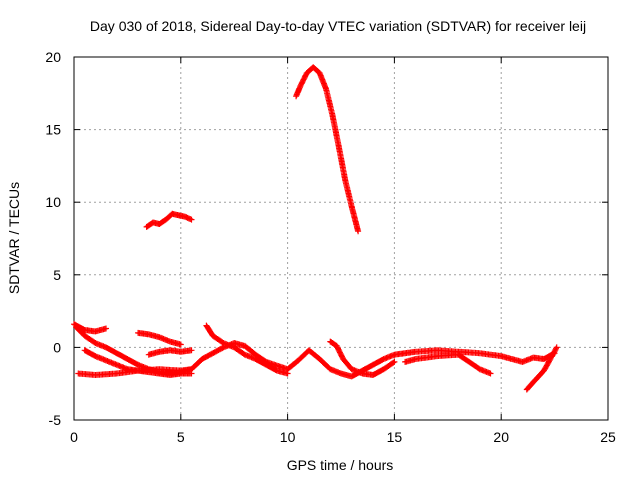 This screenshot has width=640, height=480. I want to click on series-track-e, so click(159, 338).